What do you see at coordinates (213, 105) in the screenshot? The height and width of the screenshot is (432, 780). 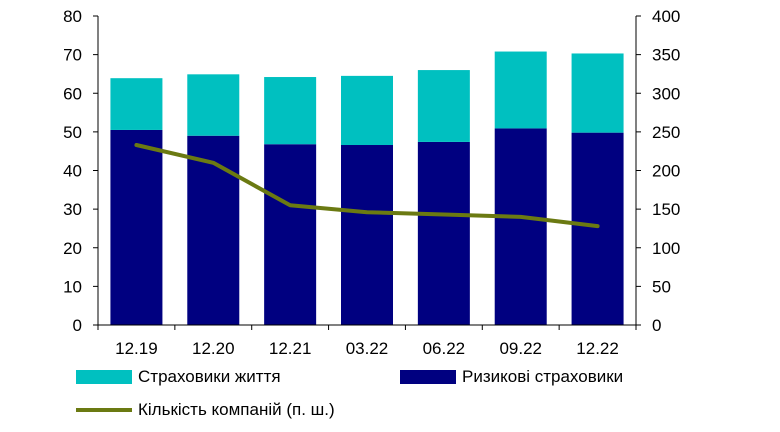 I see `bar-life-12.20` at bounding box center [213, 105].